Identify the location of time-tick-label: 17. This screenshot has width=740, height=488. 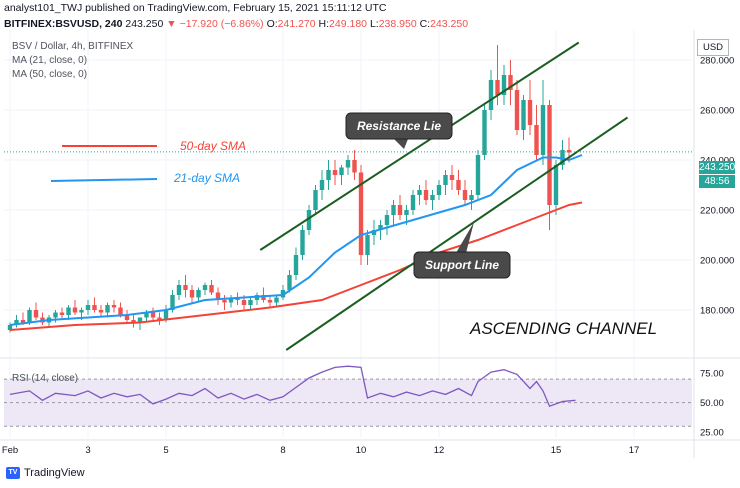
(634, 450).